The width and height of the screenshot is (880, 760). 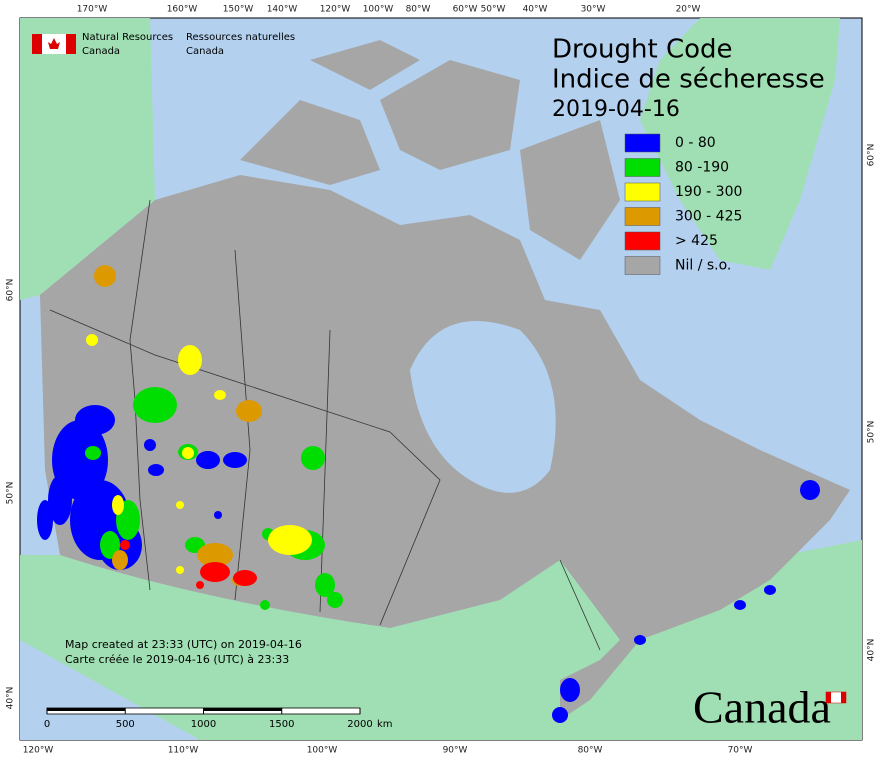 What do you see at coordinates (688, 80) in the screenshot?
I see `title: Indice de sécheresse` at bounding box center [688, 80].